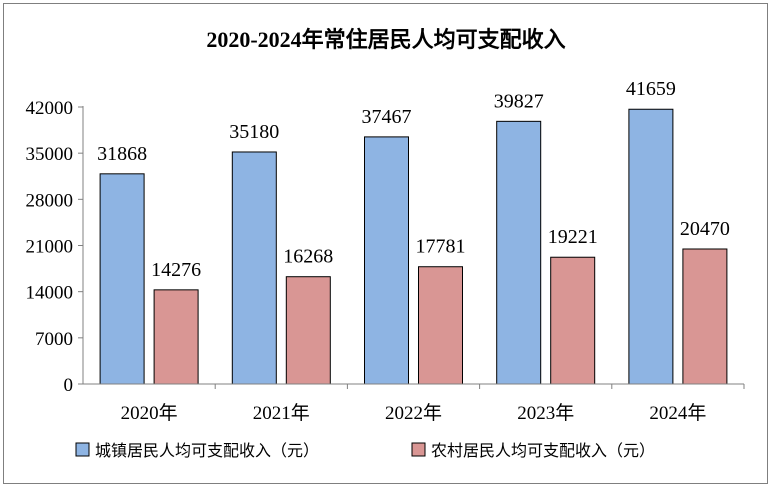 The image size is (773, 489). Describe the element at coordinates (387, 117) in the screenshot. I see `data-label: 37467` at that location.